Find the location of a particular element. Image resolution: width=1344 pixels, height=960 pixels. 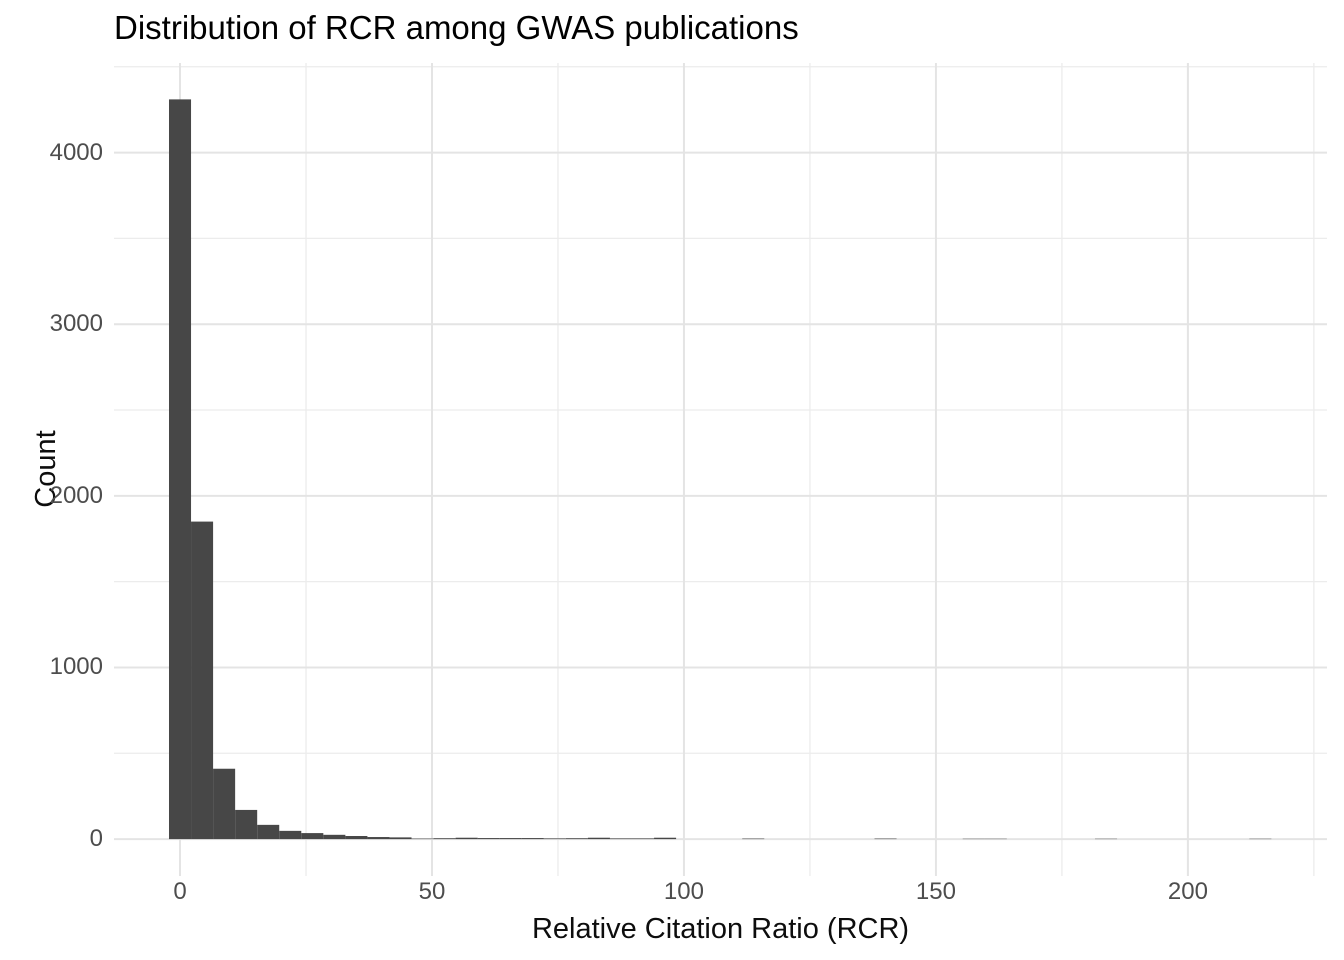

y-tick-label: 2000 is located at coordinates (76, 495).